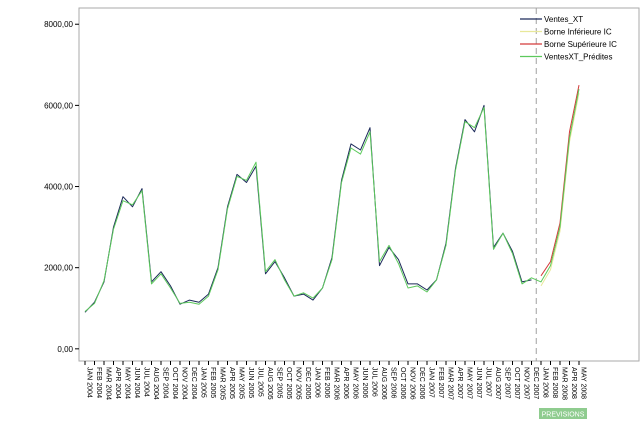 Image resolution: width=642 pixels, height=423 pixels. Describe the element at coordinates (136, 382) in the screenshot. I see `x-tick-label: JUN 2004` at that location.